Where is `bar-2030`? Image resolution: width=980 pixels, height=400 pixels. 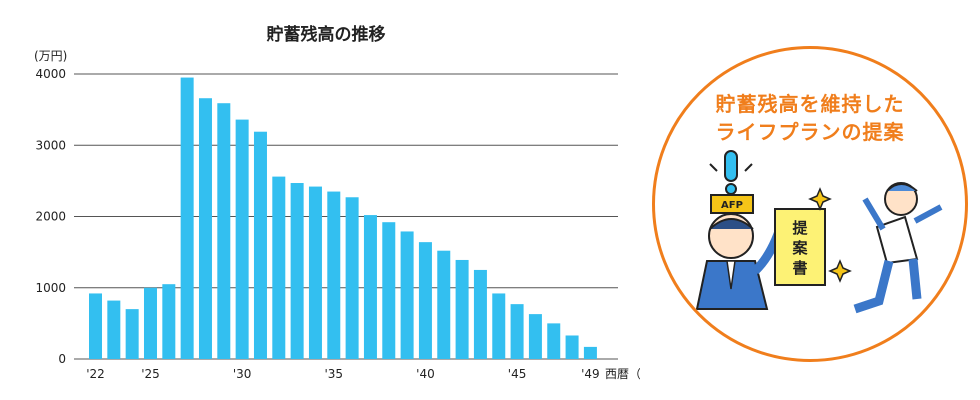
bar-2030 is located at coordinates (242, 239).